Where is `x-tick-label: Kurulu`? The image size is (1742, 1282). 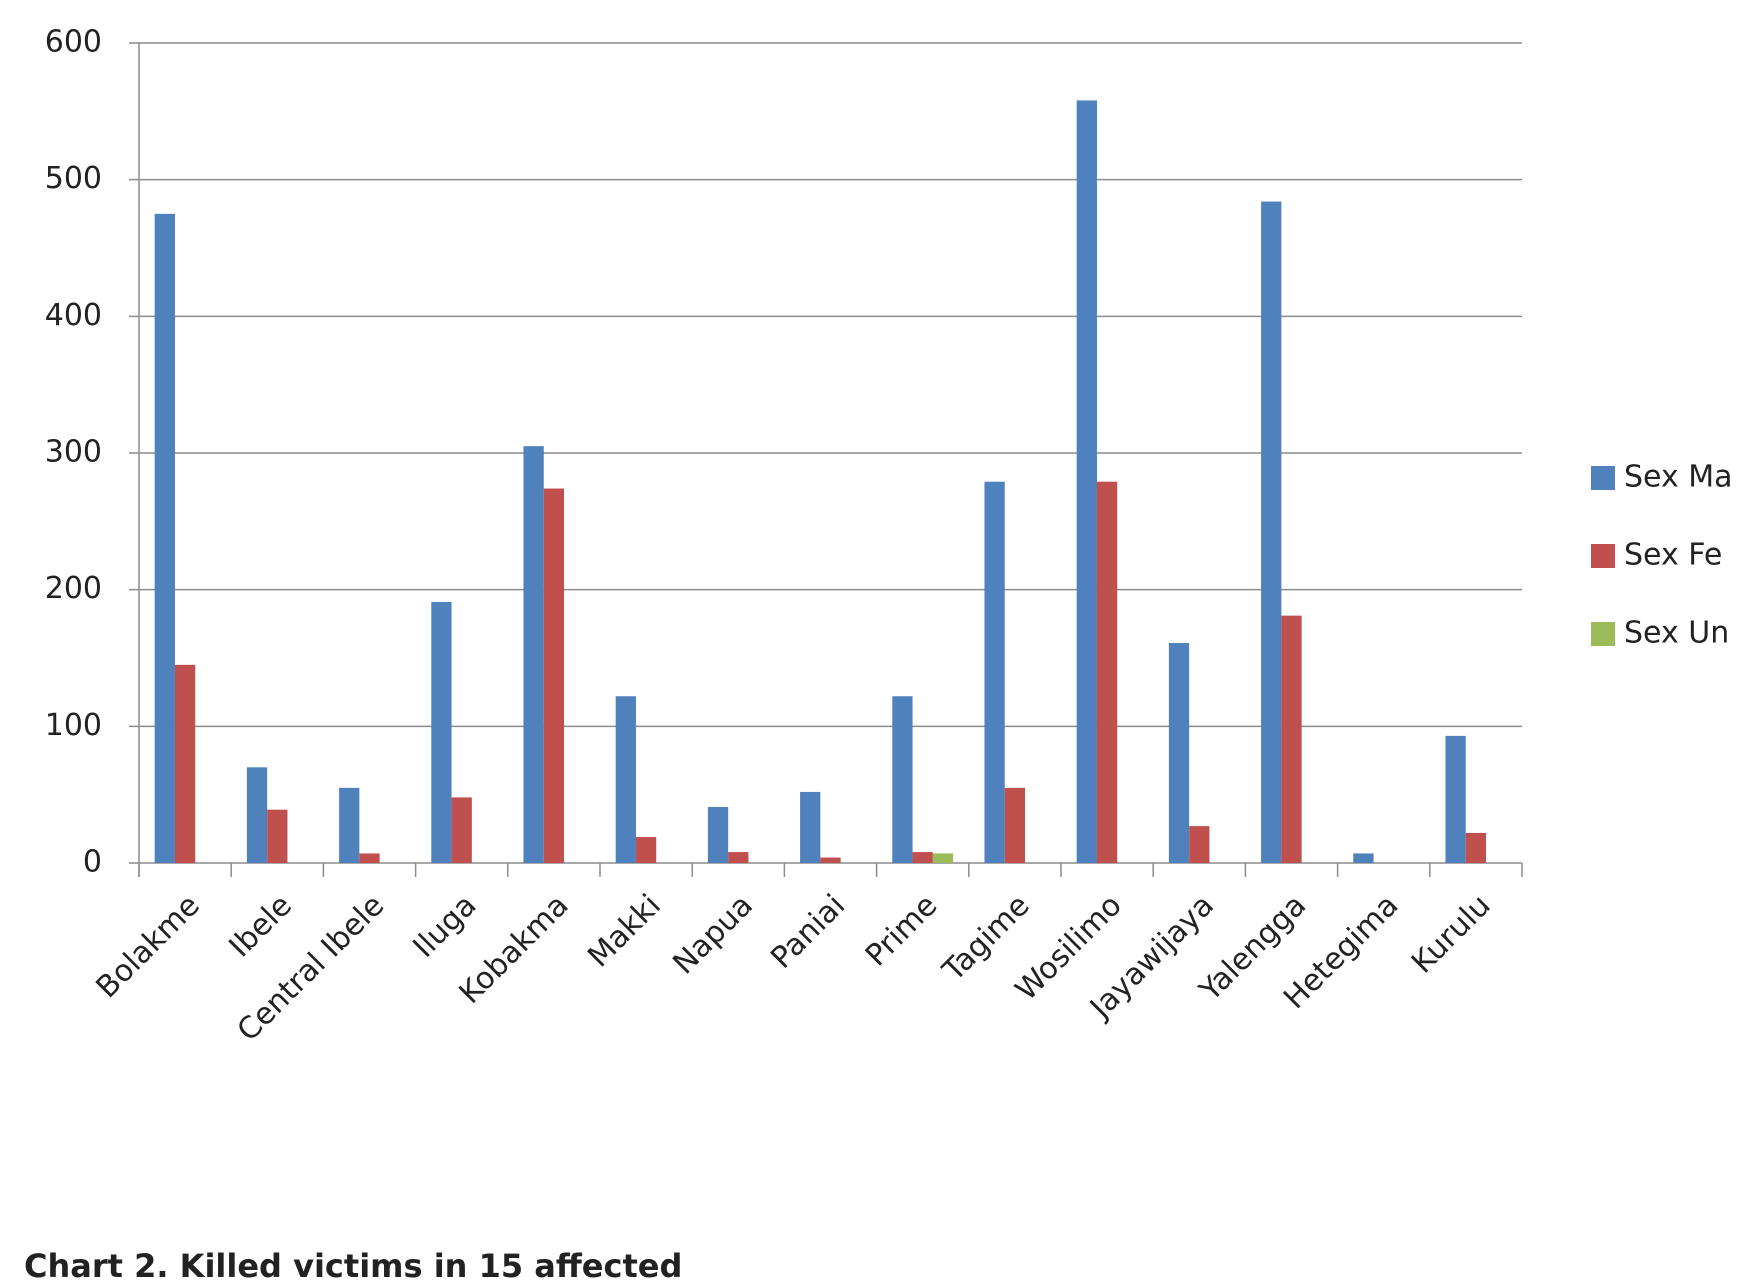 x-tick-label: Kurulu is located at coordinates (1451, 934).